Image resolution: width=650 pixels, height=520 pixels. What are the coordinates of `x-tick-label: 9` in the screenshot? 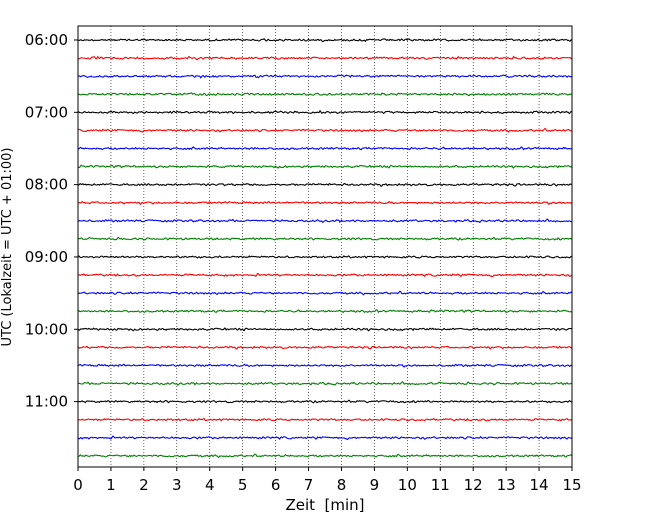 It's located at (375, 485).